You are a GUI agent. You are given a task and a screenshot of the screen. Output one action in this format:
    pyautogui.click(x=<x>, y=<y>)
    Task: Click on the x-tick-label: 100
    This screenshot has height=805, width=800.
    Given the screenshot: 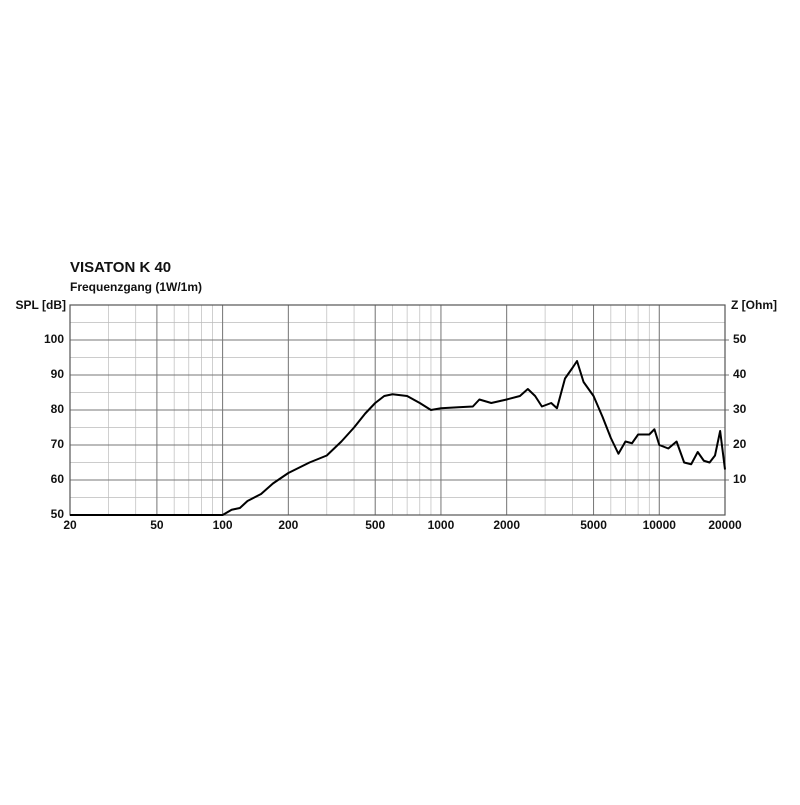 What is the action you would take?
    pyautogui.click(x=223, y=525)
    